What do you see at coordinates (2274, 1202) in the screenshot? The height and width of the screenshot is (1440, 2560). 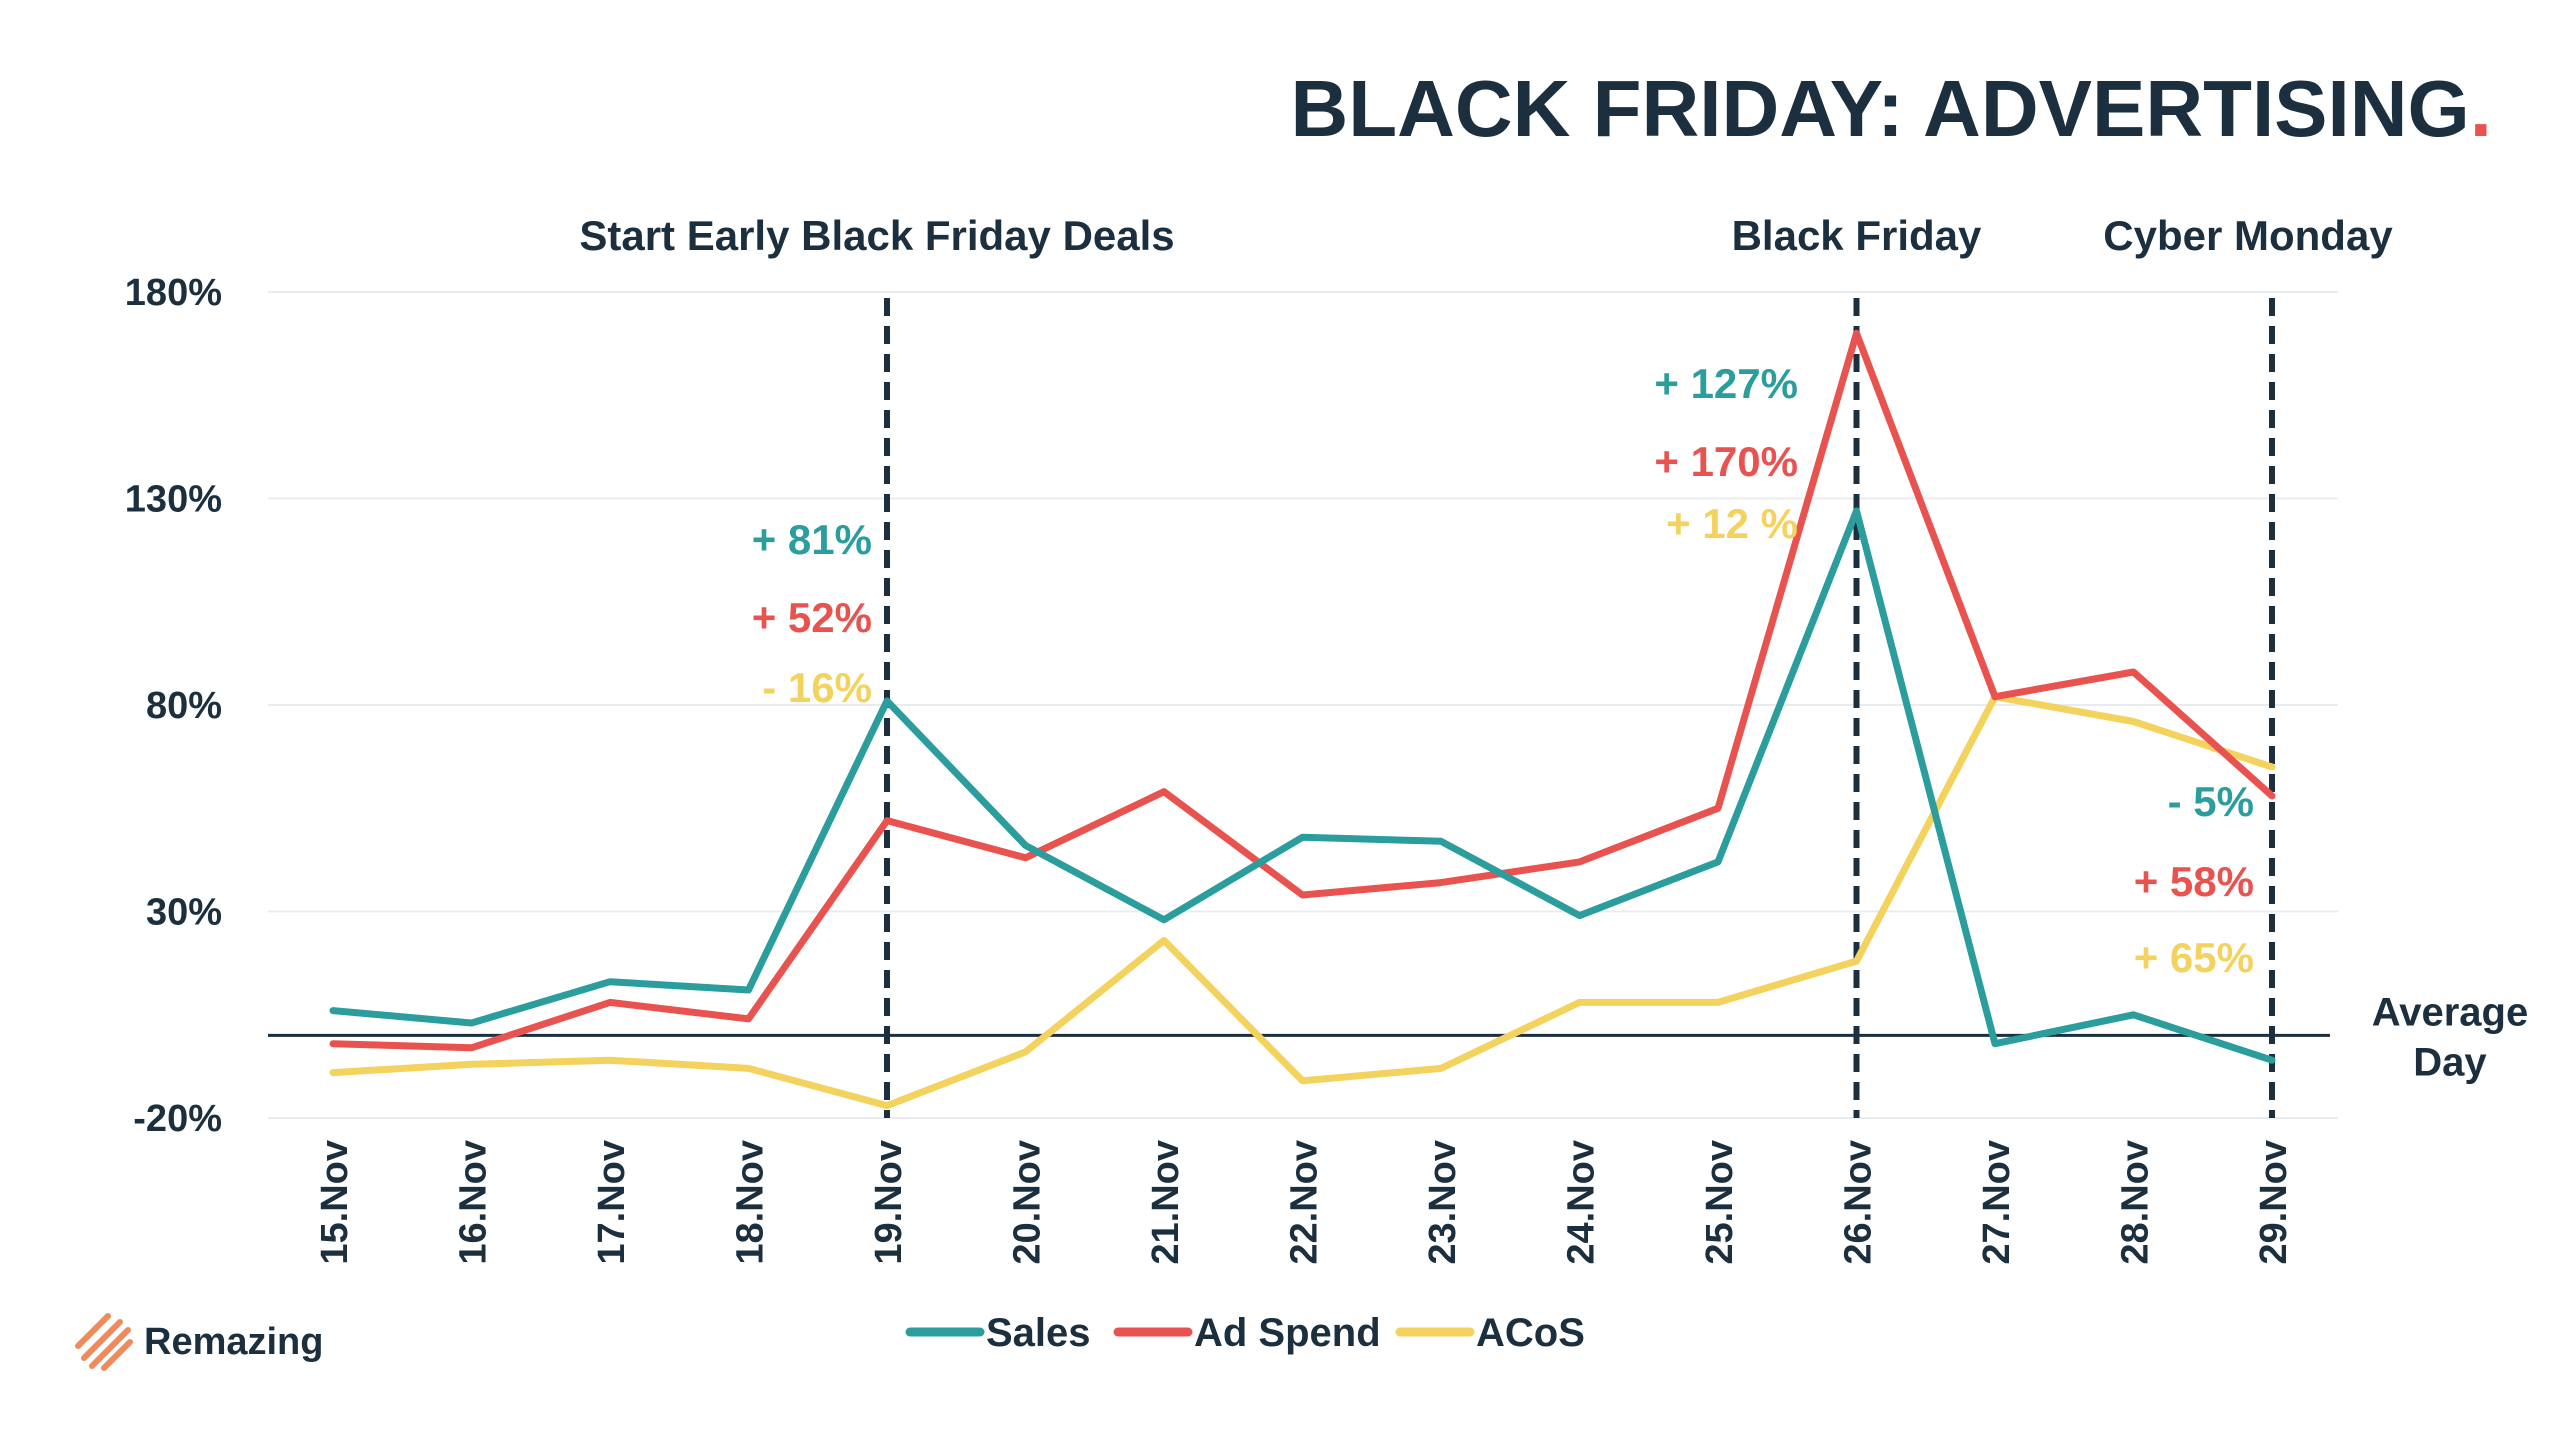 I see `x-tick-label: 29.Nov` at bounding box center [2274, 1202].